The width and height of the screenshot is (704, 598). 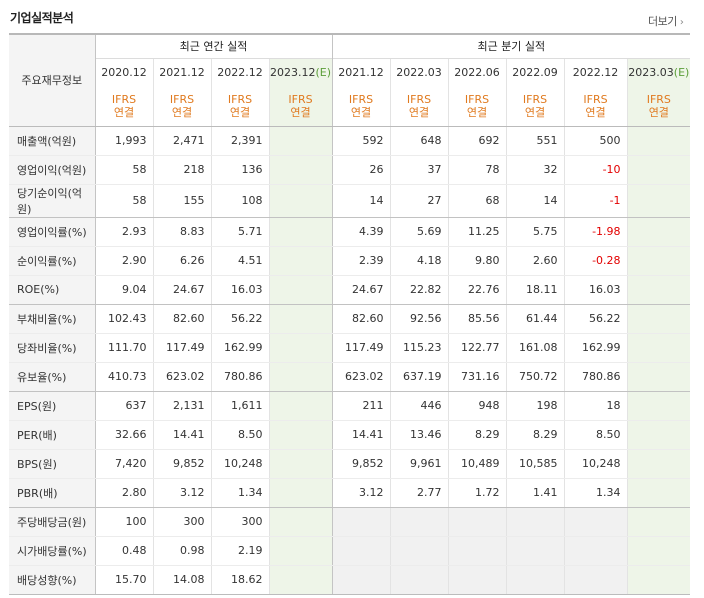 I want to click on annual-value: 9,852, so click(x=181, y=464).